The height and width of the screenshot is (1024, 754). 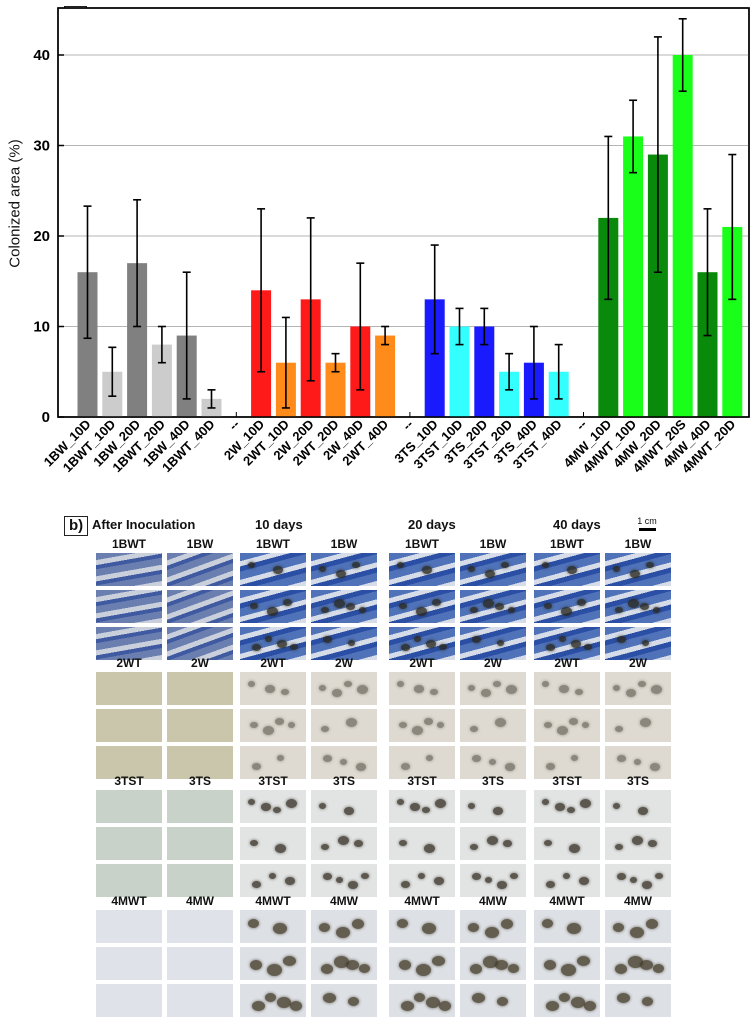 What do you see at coordinates (422, 901) in the screenshot?
I see `sample-label: 4MWT` at bounding box center [422, 901].